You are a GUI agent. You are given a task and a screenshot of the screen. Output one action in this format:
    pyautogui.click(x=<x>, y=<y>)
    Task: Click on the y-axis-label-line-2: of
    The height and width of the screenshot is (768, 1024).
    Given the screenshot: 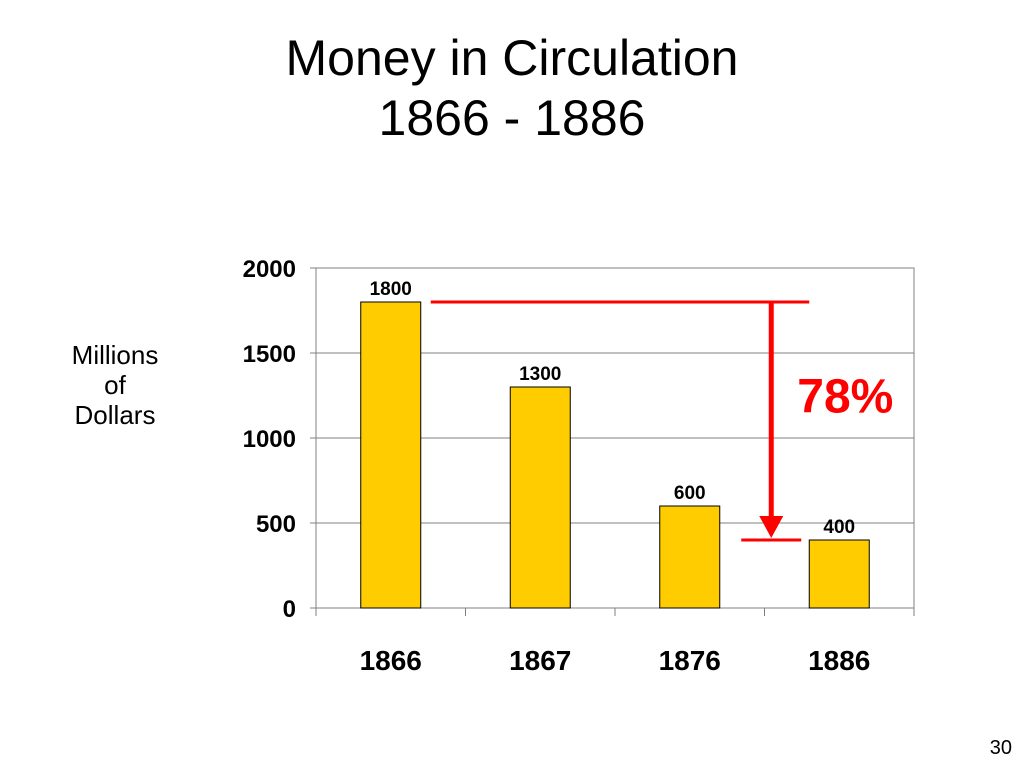 What is the action you would take?
    pyautogui.click(x=115, y=385)
    